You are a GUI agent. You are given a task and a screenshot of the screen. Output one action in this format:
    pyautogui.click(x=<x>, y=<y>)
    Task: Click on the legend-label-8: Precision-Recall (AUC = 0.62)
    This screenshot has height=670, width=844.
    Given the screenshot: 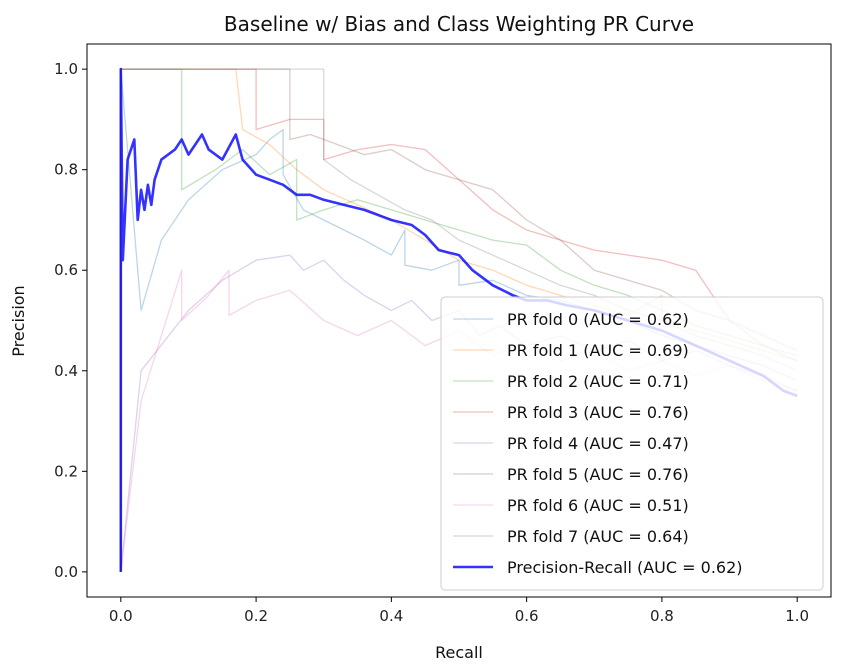 What is the action you would take?
    pyautogui.click(x=625, y=567)
    